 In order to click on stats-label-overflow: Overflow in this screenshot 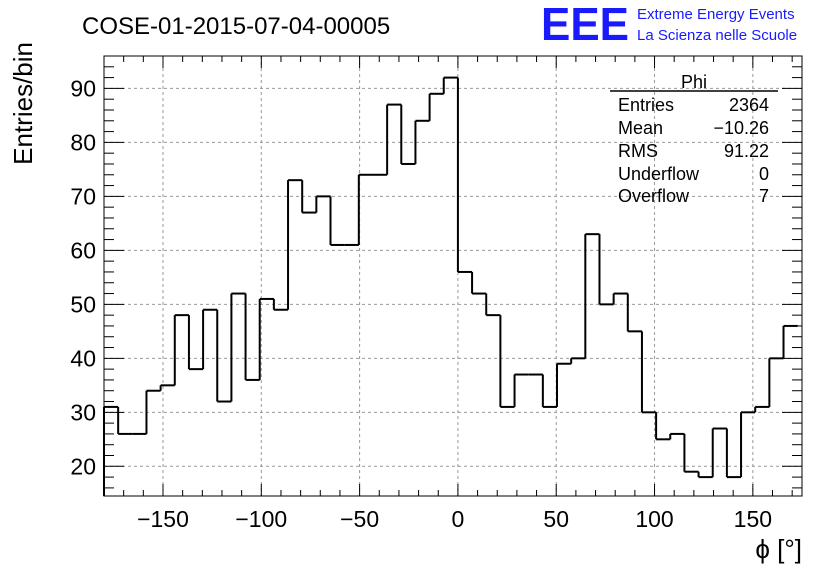, I will do `click(654, 196)`.